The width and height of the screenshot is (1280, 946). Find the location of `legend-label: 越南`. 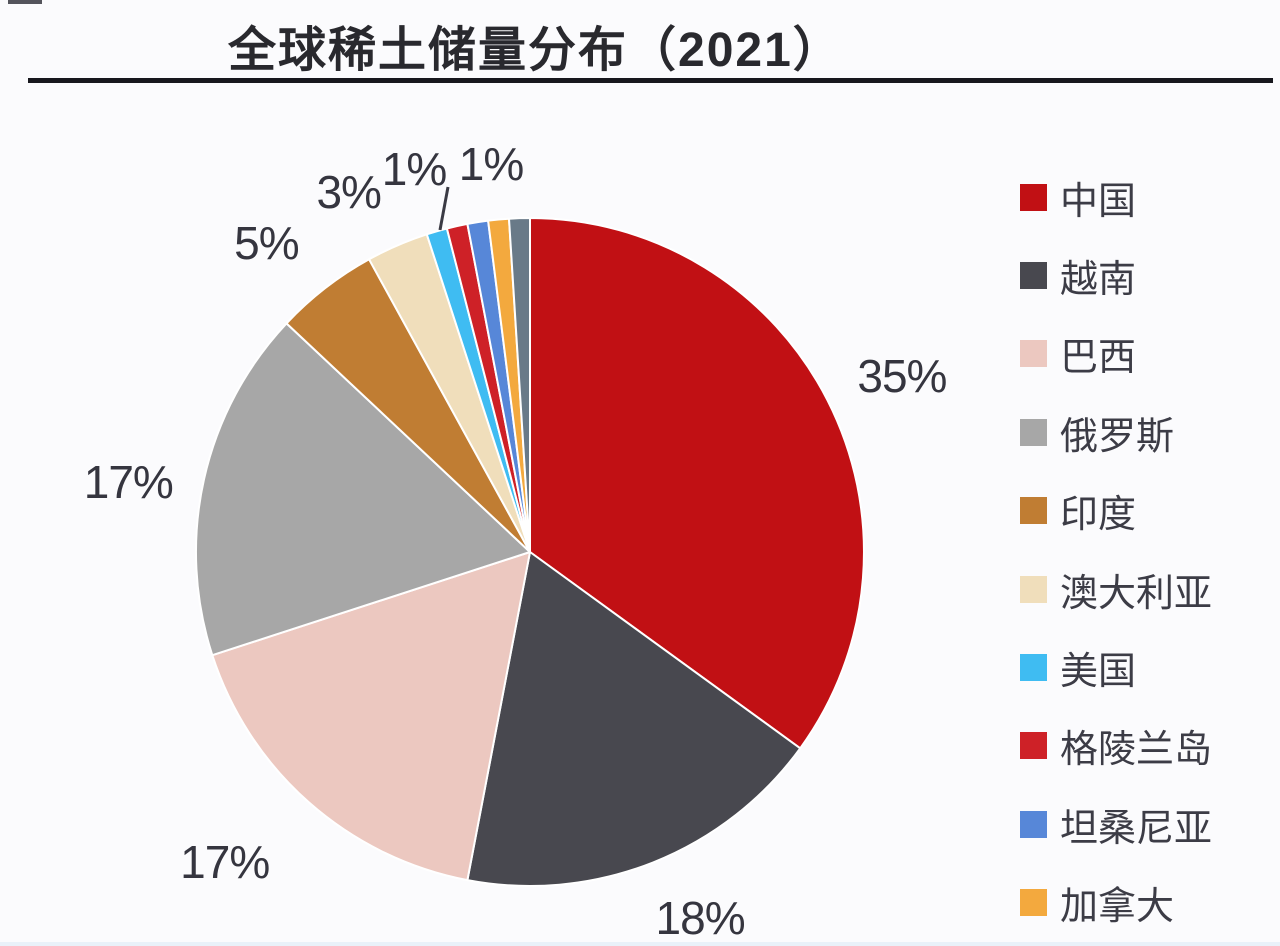

legend-label: 越南 is located at coordinates (1098, 280).